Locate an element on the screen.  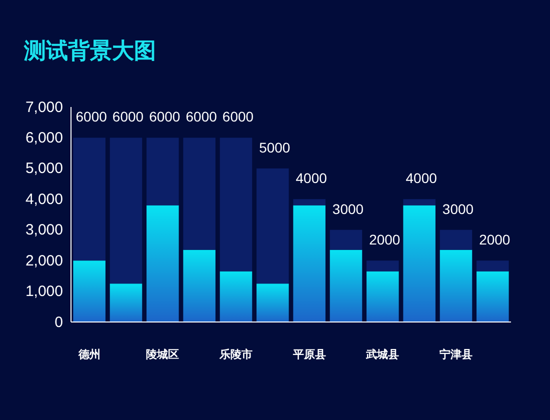
x-tick-label: 武城县 is located at coordinates (382, 354).